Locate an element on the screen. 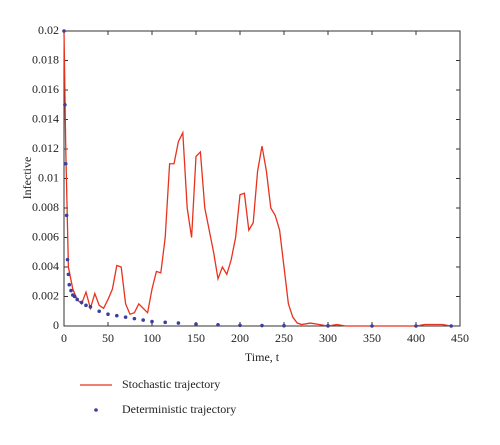  legend-label: Stochastic trajectory is located at coordinates (171, 384).